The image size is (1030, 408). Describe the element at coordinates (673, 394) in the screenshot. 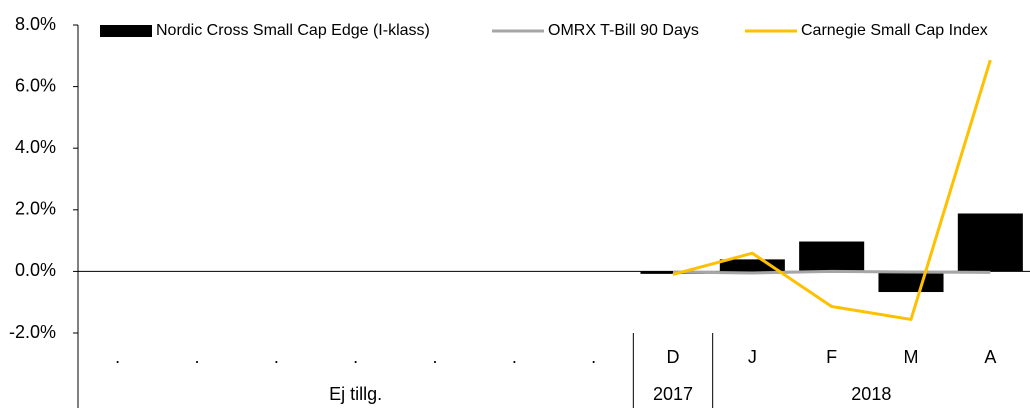

I see `group-label: 2017` at that location.